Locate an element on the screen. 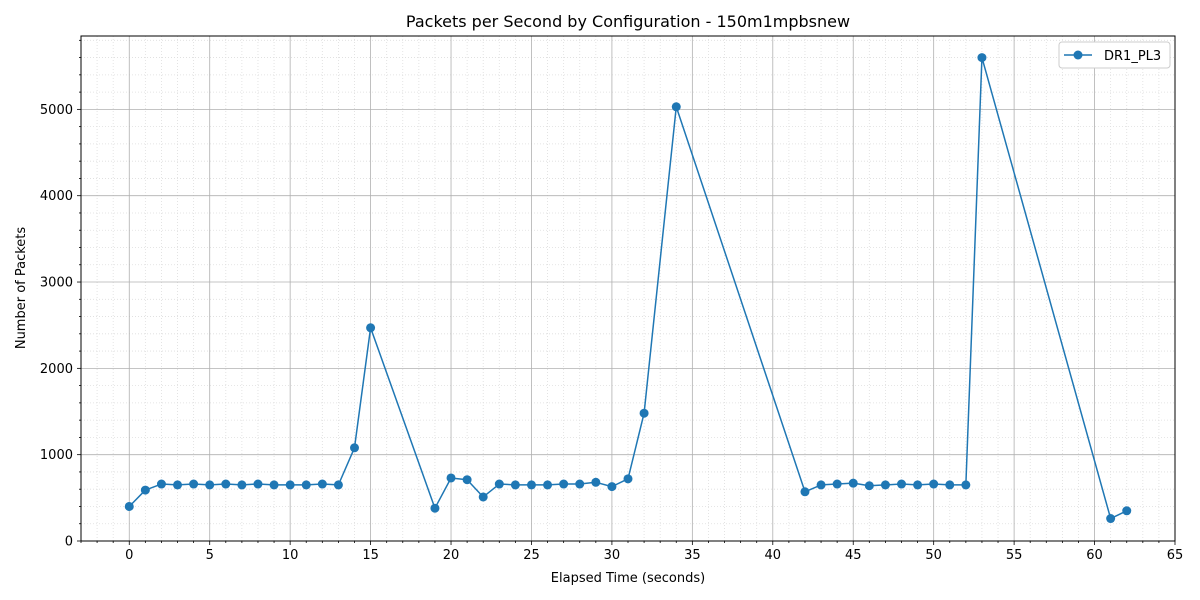 Image resolution: width=1200 pixels, height=600 pixels. x-axis-label: Elapsed Time (seconds) is located at coordinates (628, 578).